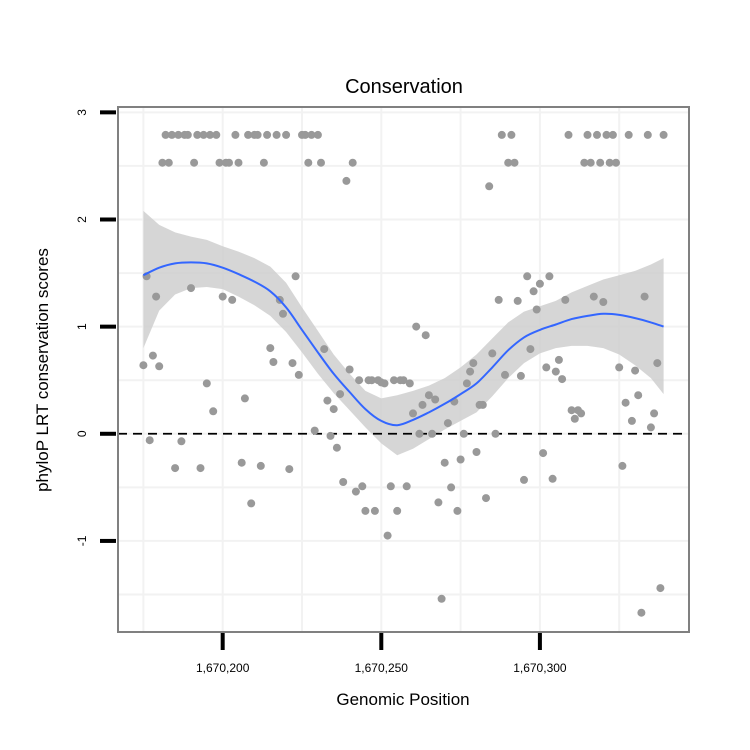  What do you see at coordinates (540, 668) in the screenshot?
I see `x-tick-label: 1,670,300` at bounding box center [540, 668].